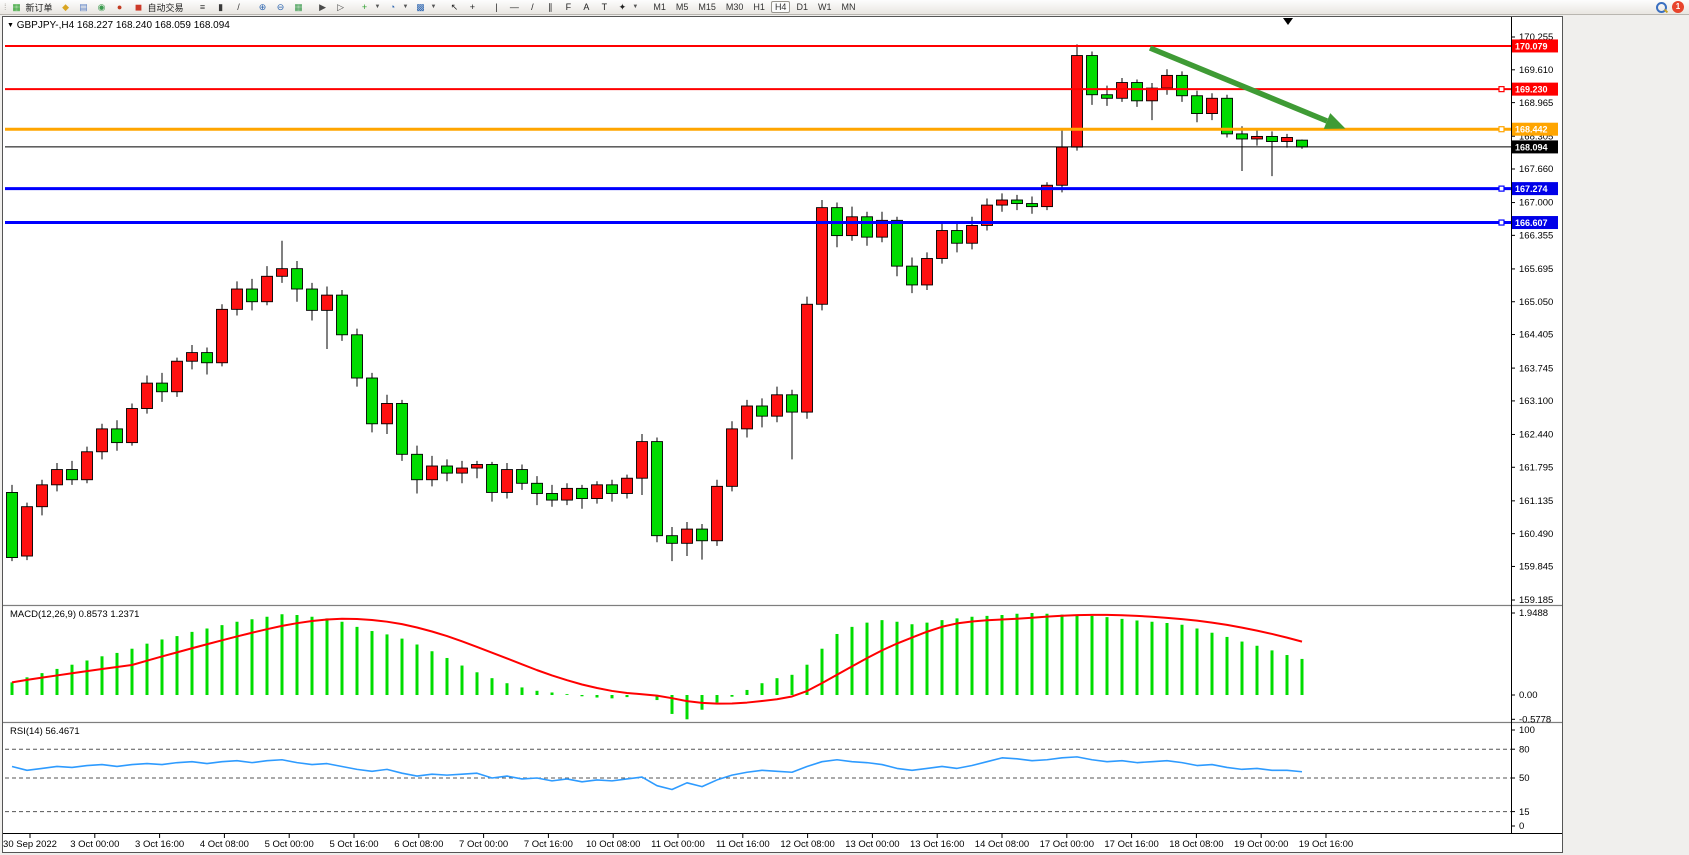  I want to click on trend-arrow, so click(1247, 87).